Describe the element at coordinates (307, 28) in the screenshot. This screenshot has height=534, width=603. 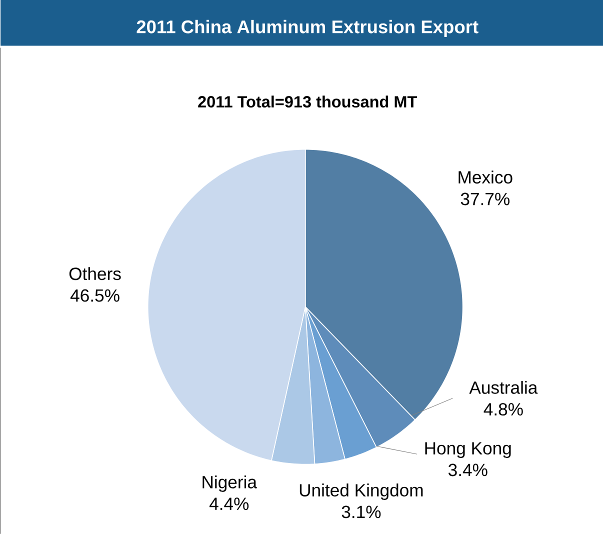
I see `chart-title: 2011 China Aluminum Extrusion Export` at that location.